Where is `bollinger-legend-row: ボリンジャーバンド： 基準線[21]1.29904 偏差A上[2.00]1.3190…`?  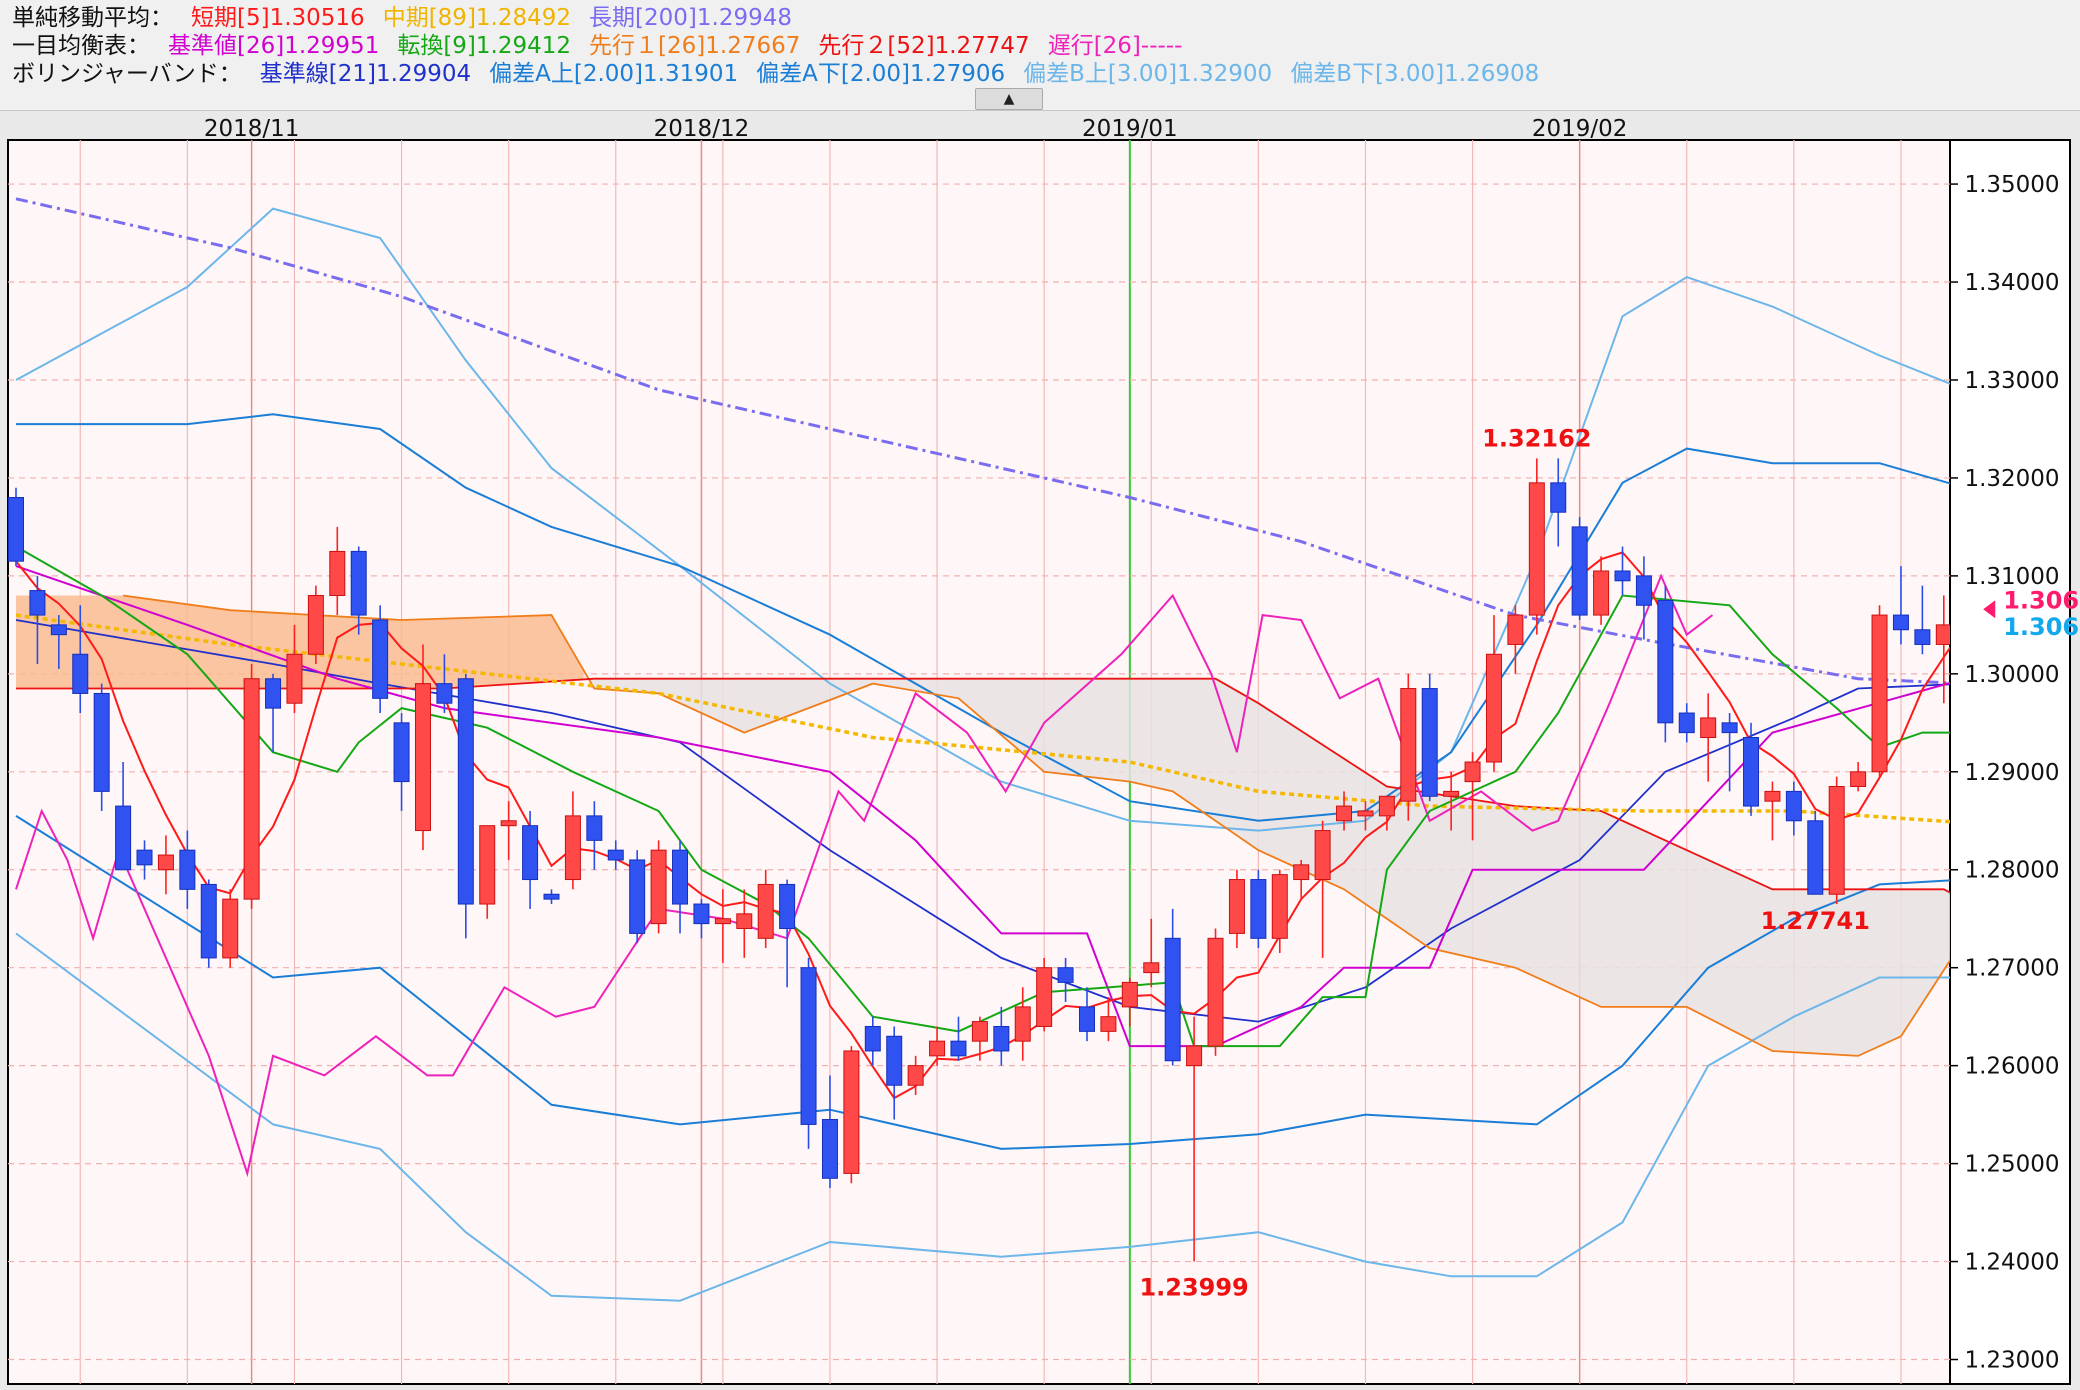 bollinger-legend-row: ボリンジャーバンド： 基準線[21]1.29904 偏差A上[2.00]1.3190… is located at coordinates (784, 74).